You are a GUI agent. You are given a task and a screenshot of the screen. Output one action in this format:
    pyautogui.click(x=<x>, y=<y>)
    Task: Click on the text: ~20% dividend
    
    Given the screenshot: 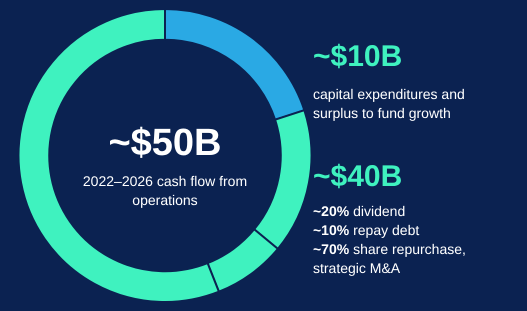 What is the action you would take?
    pyautogui.click(x=359, y=211)
    